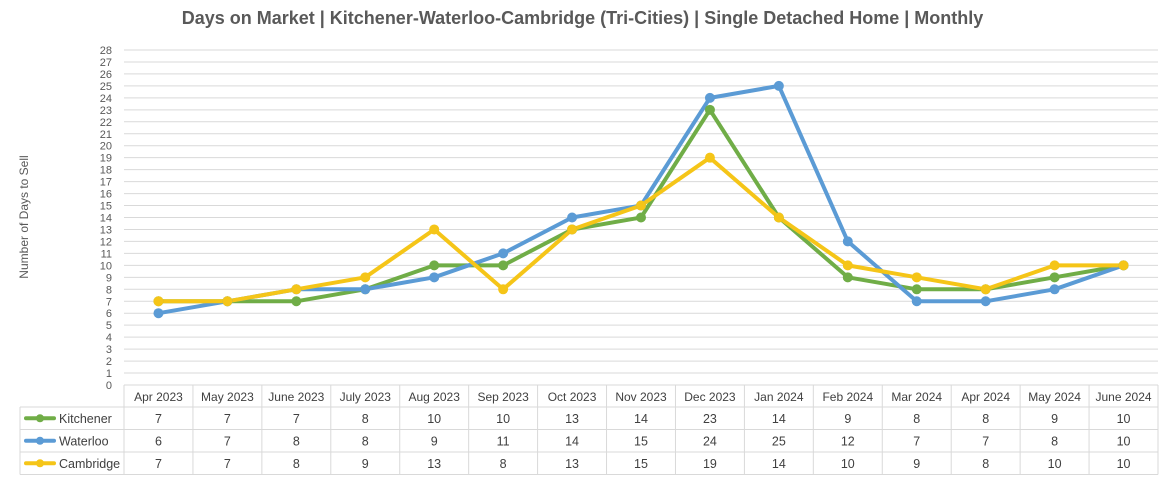  Describe the element at coordinates (227, 397) in the screenshot. I see `x-tick-label: May 2023` at that location.